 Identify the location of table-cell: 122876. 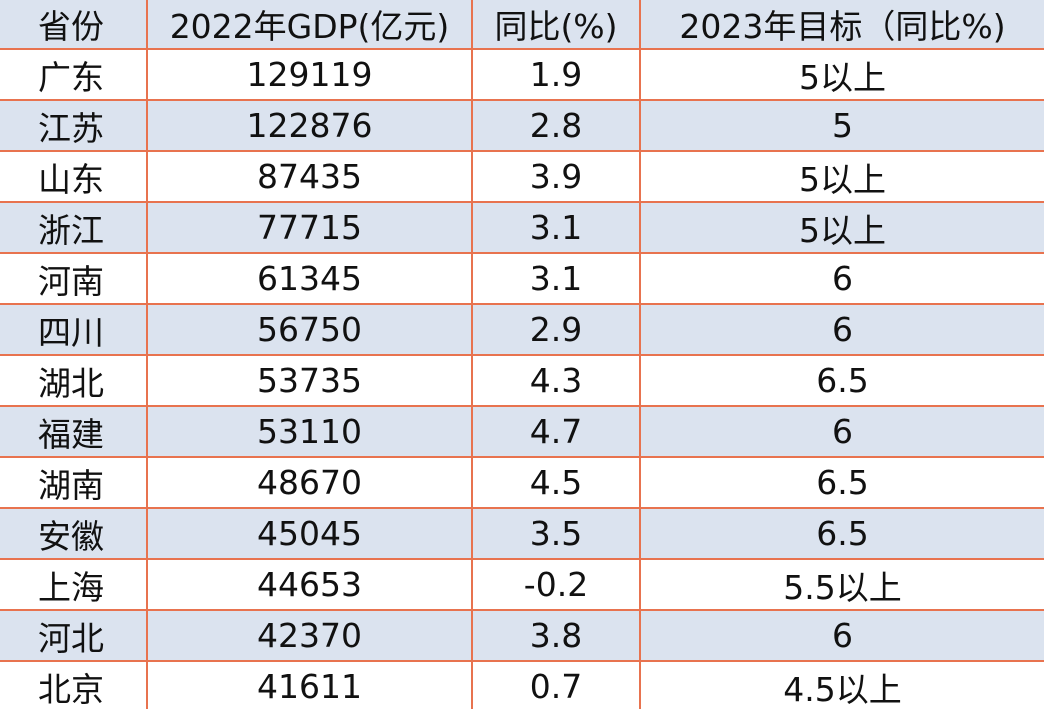
(310, 126).